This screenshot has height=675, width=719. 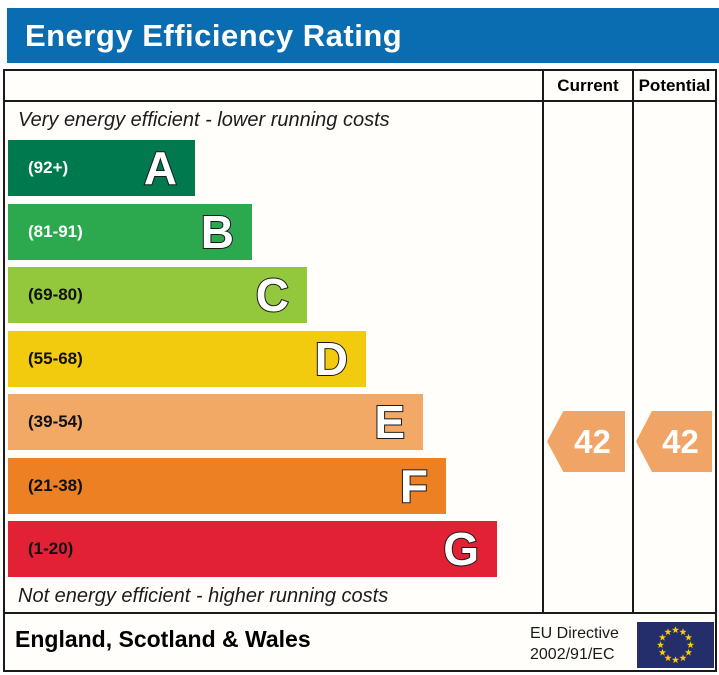 What do you see at coordinates (252, 549) in the screenshot?
I see `band-g: (1-20) G` at bounding box center [252, 549].